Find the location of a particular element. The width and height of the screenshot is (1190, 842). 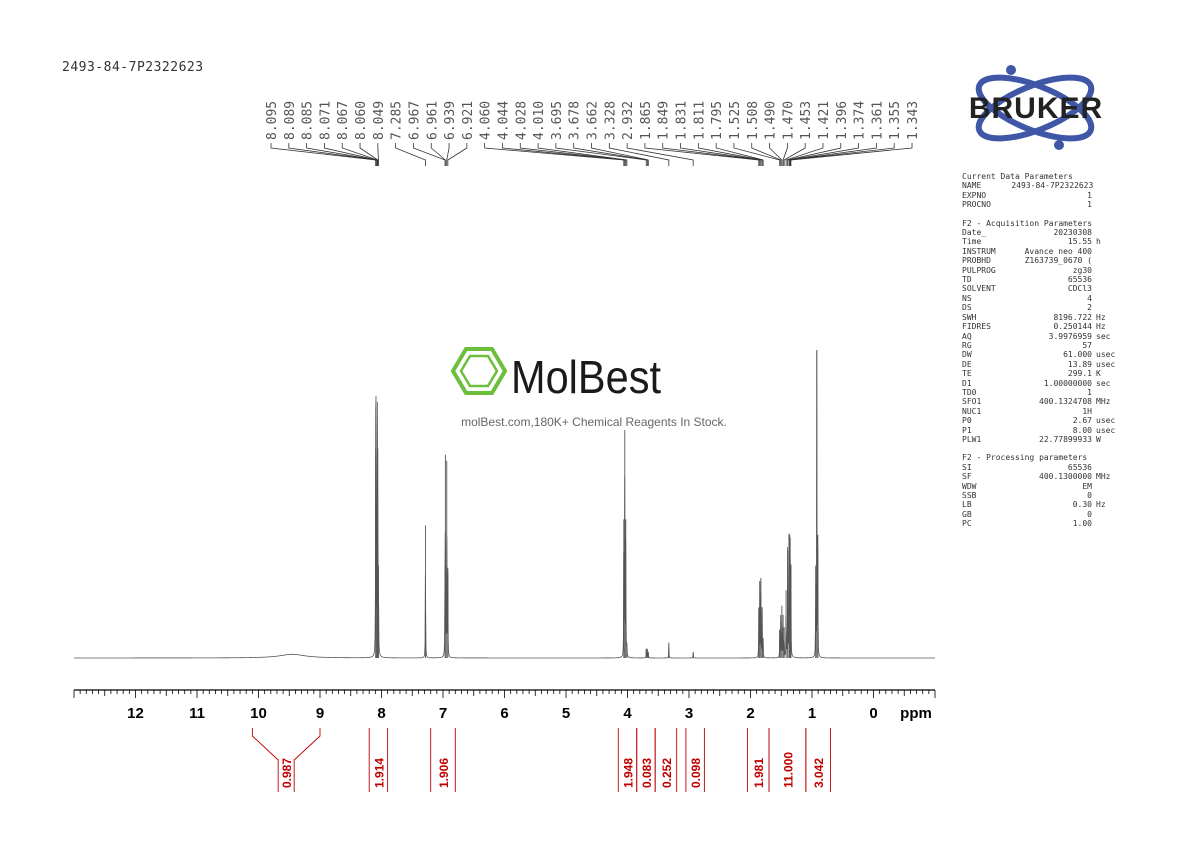

peak-label: 8.071 is located at coordinates (325, 120).